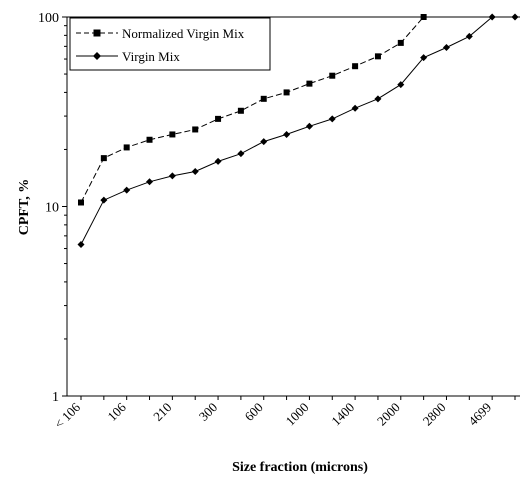  I want to click on x-tick-label: 2800, so click(434, 414).